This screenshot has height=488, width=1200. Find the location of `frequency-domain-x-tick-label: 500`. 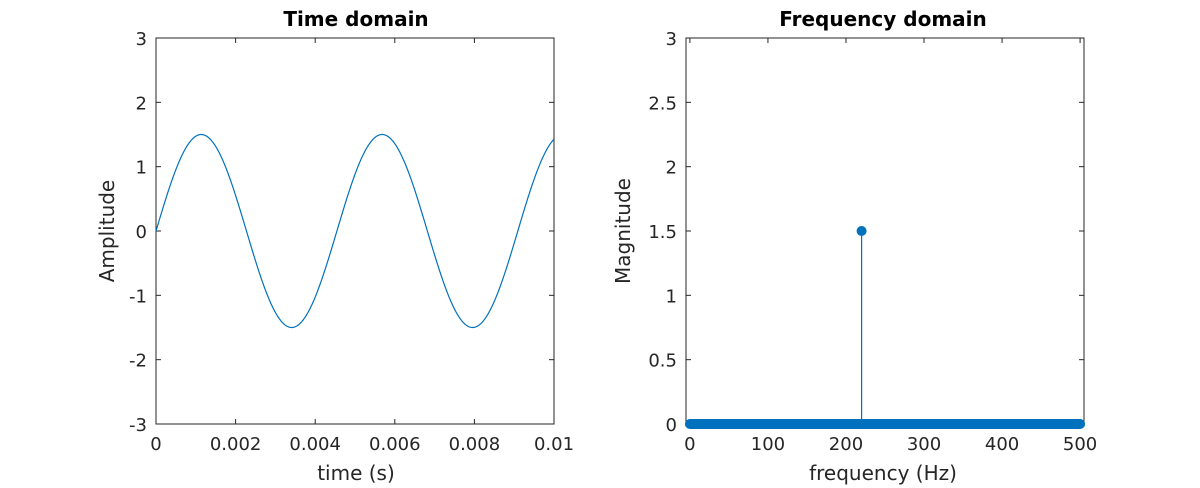

frequency-domain-x-tick-label: 500 is located at coordinates (1080, 444).